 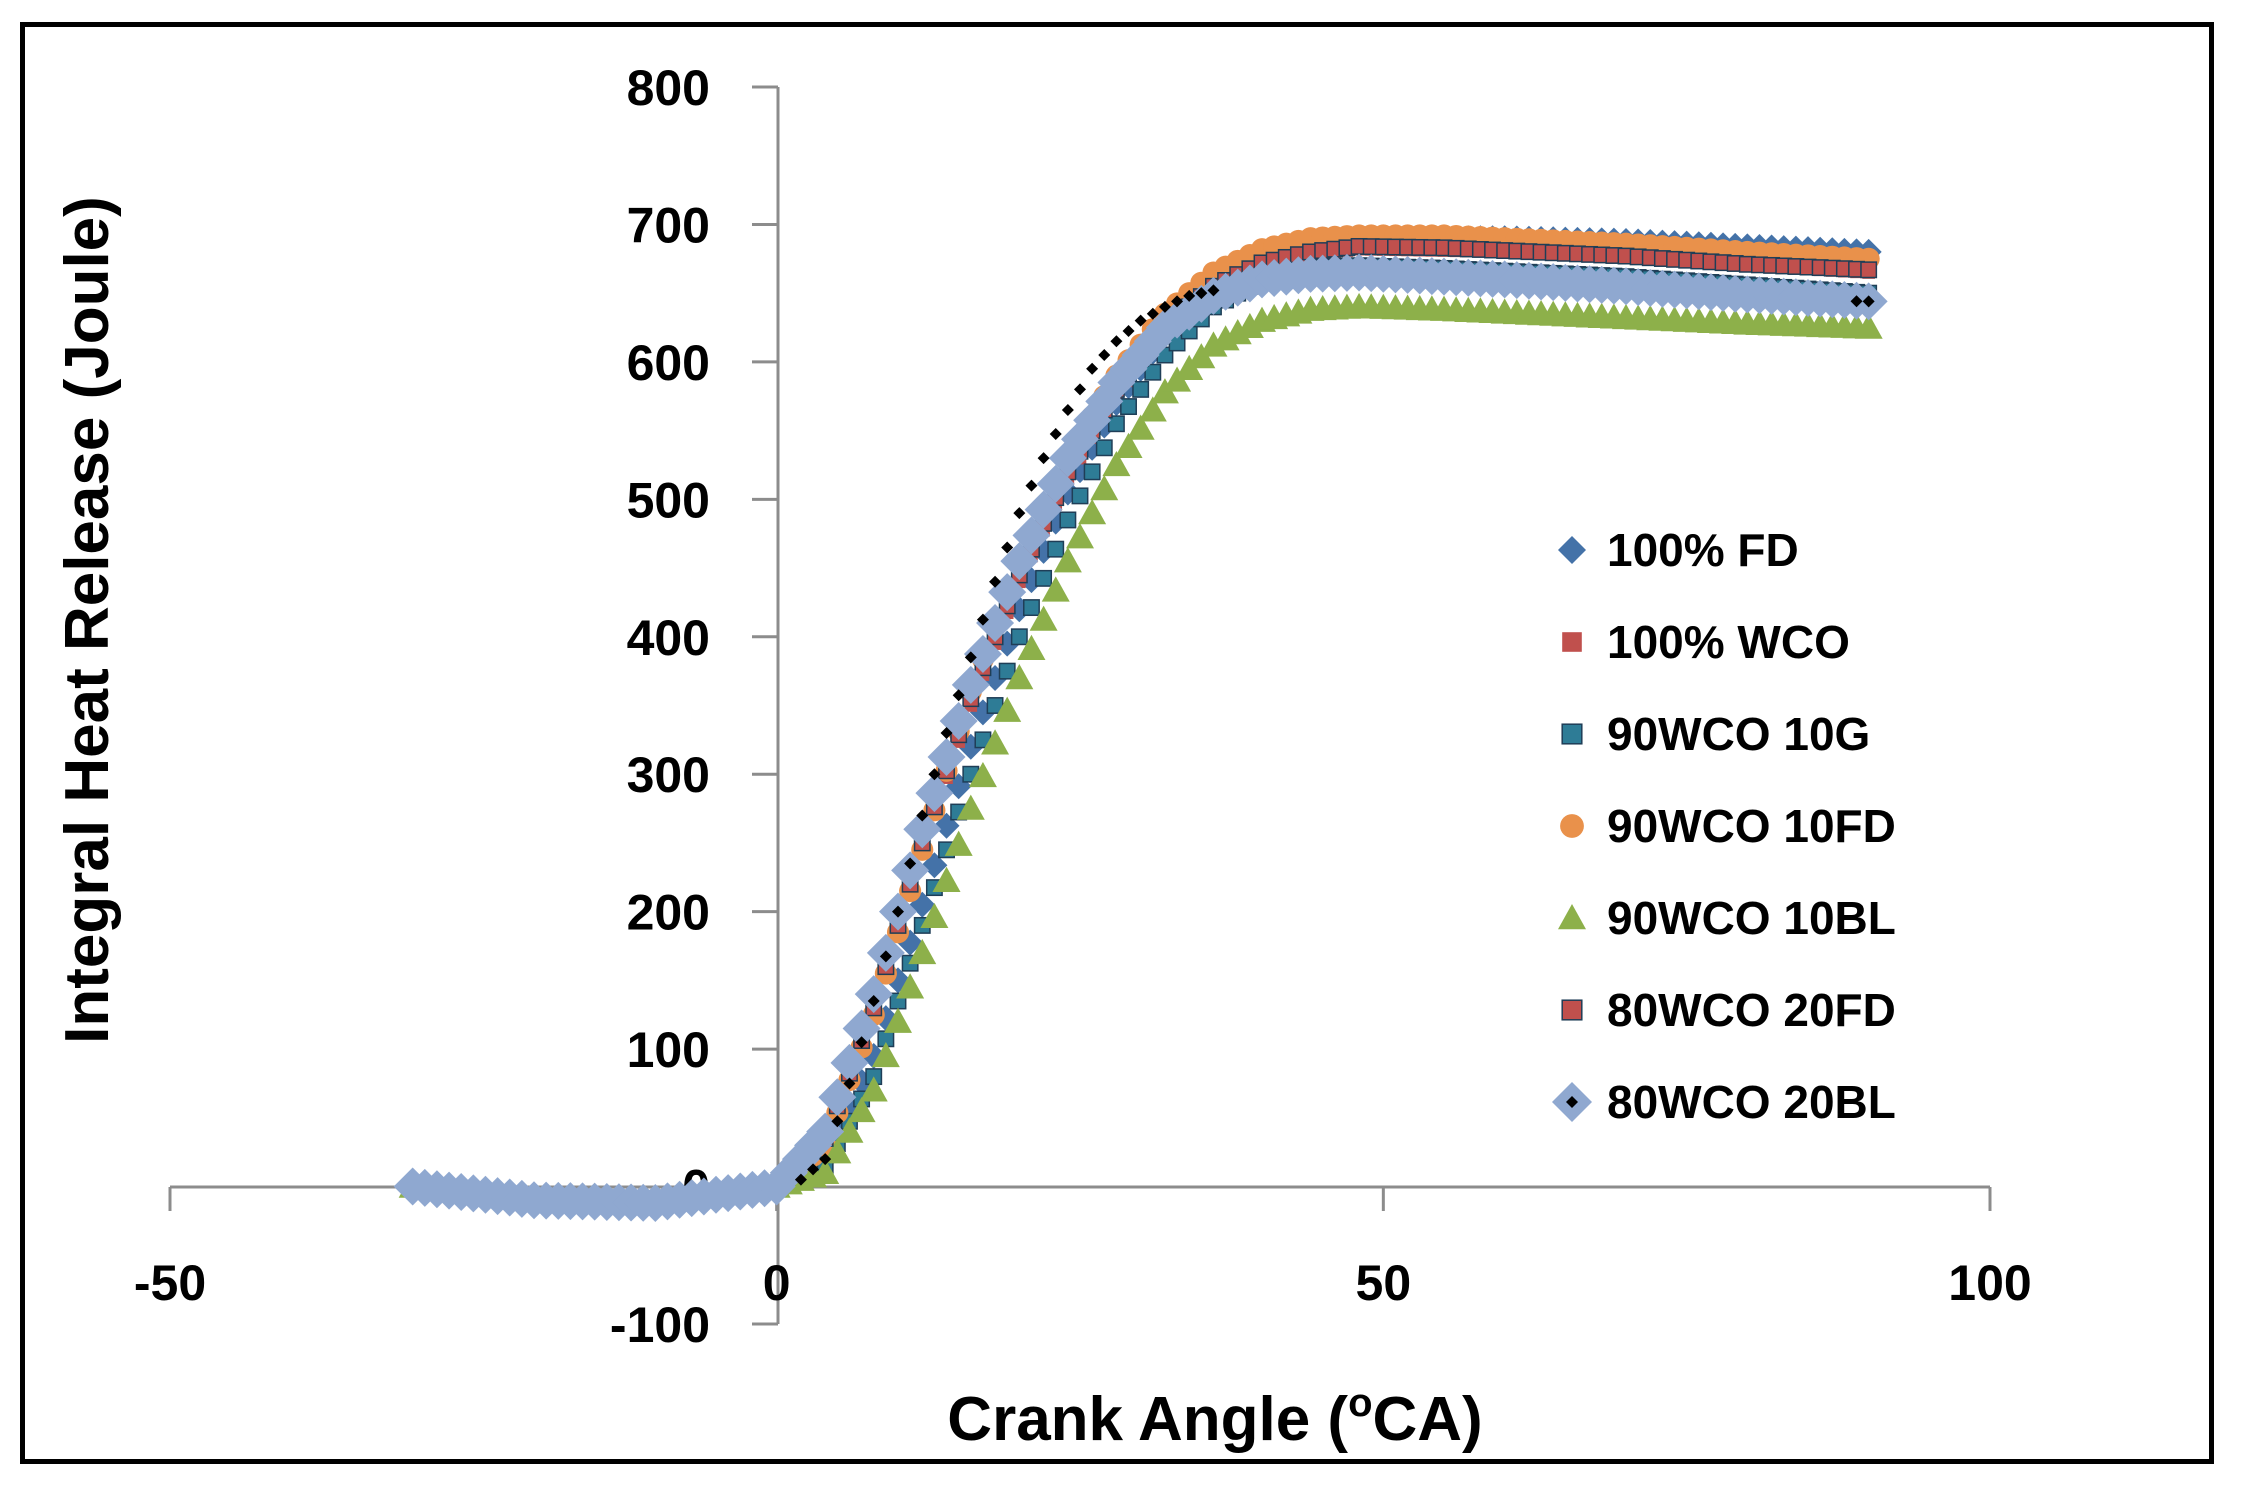 What do you see at coordinates (170, 1283) in the screenshot?
I see `x-tick-label: -50` at bounding box center [170, 1283].